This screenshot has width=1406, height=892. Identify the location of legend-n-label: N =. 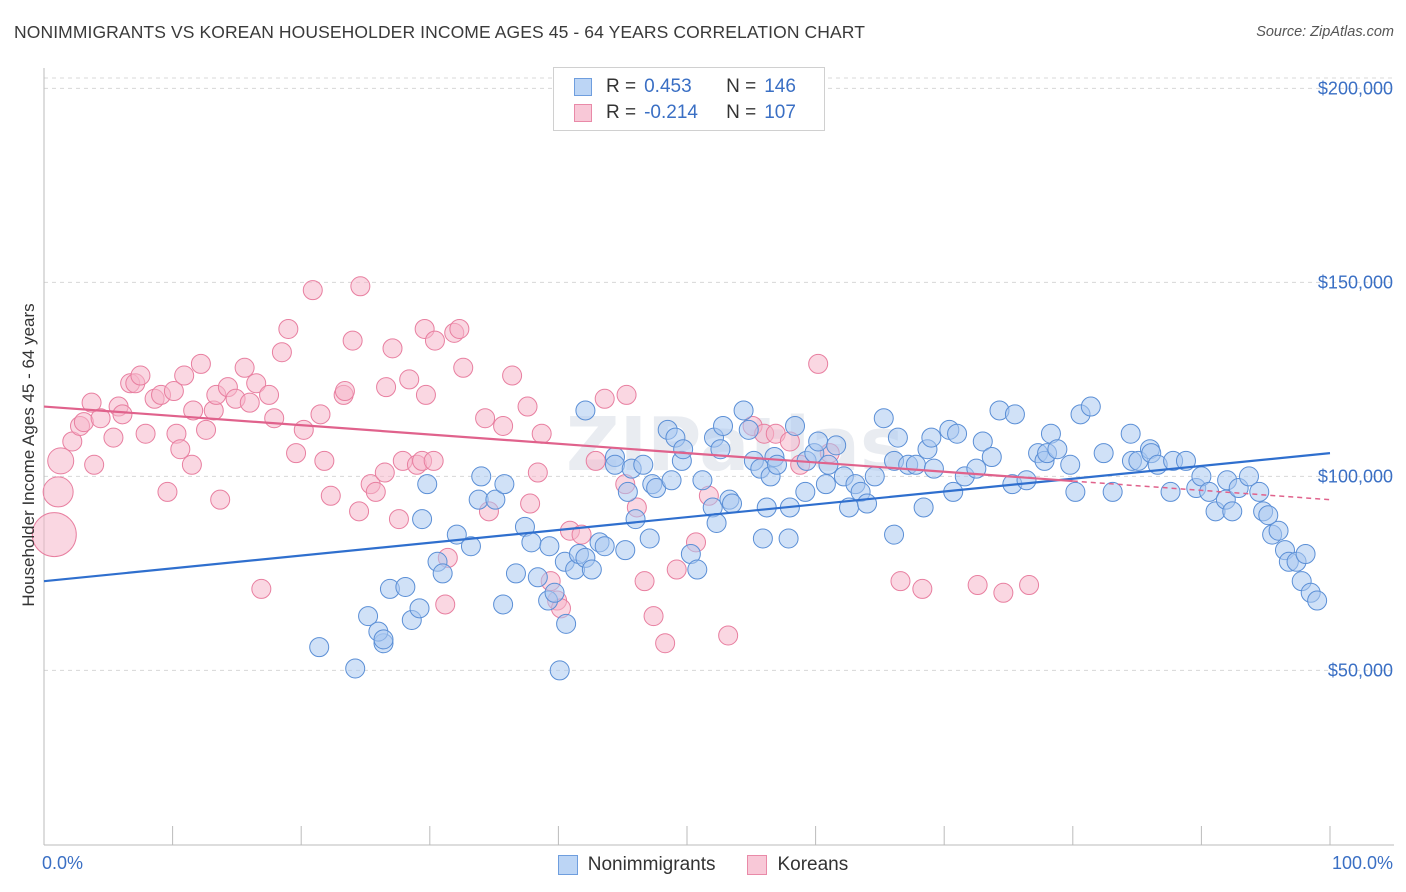
(741, 112).